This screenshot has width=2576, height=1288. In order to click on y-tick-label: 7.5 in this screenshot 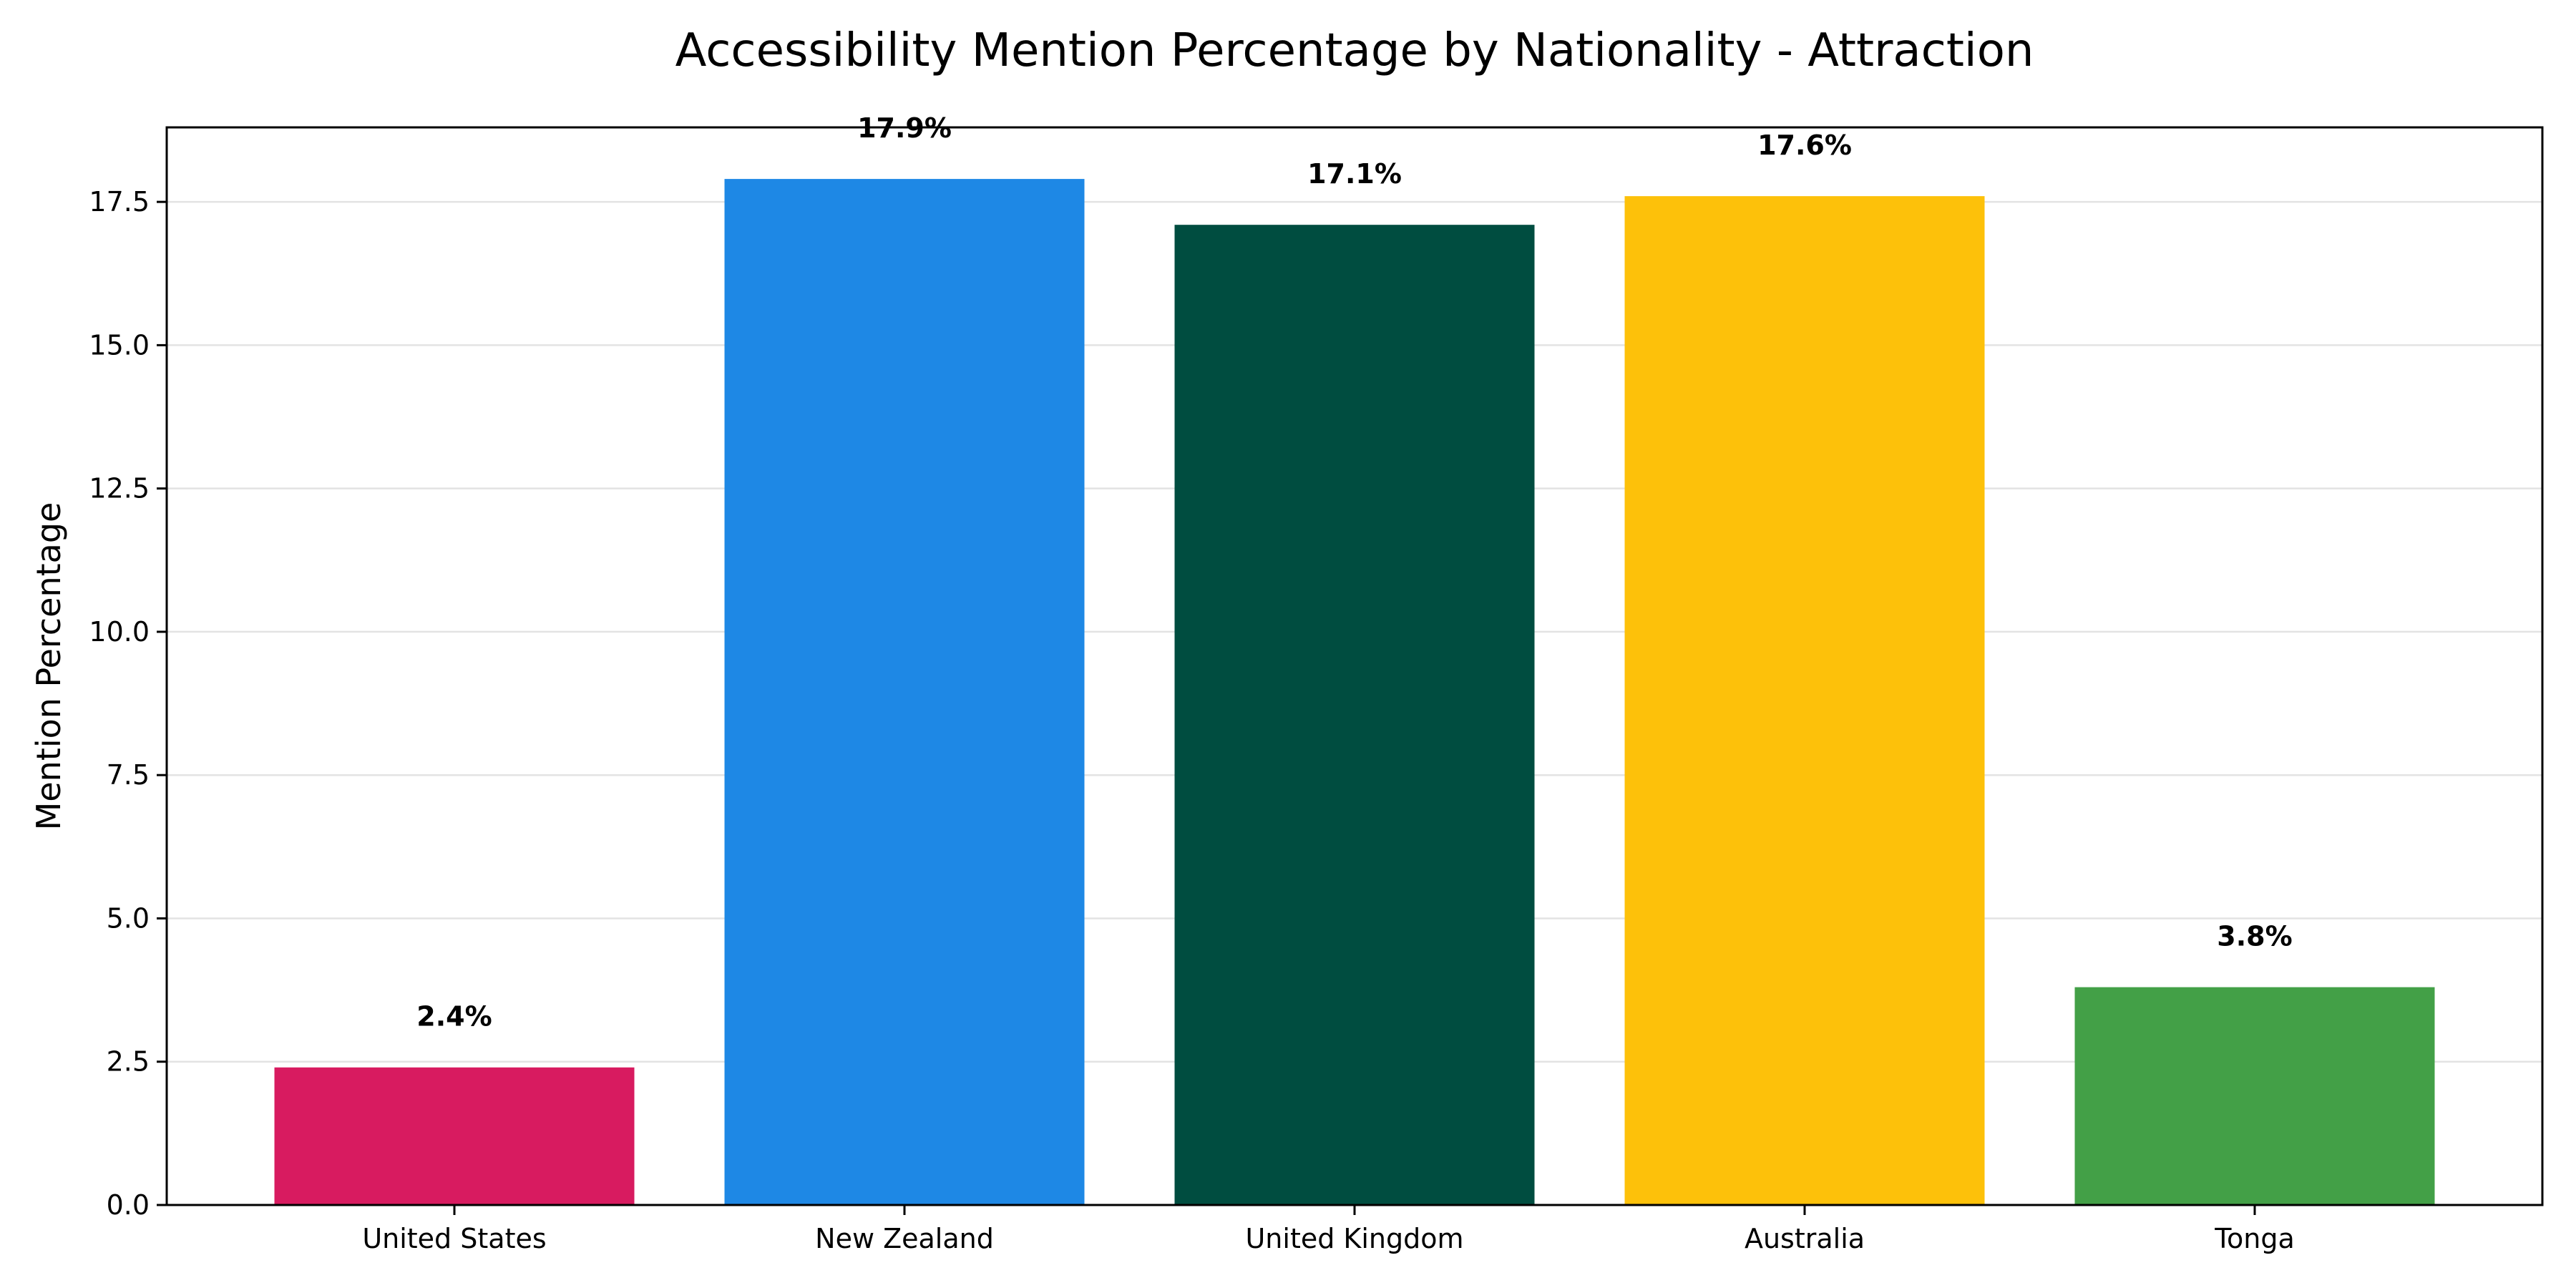, I will do `click(128, 775)`.